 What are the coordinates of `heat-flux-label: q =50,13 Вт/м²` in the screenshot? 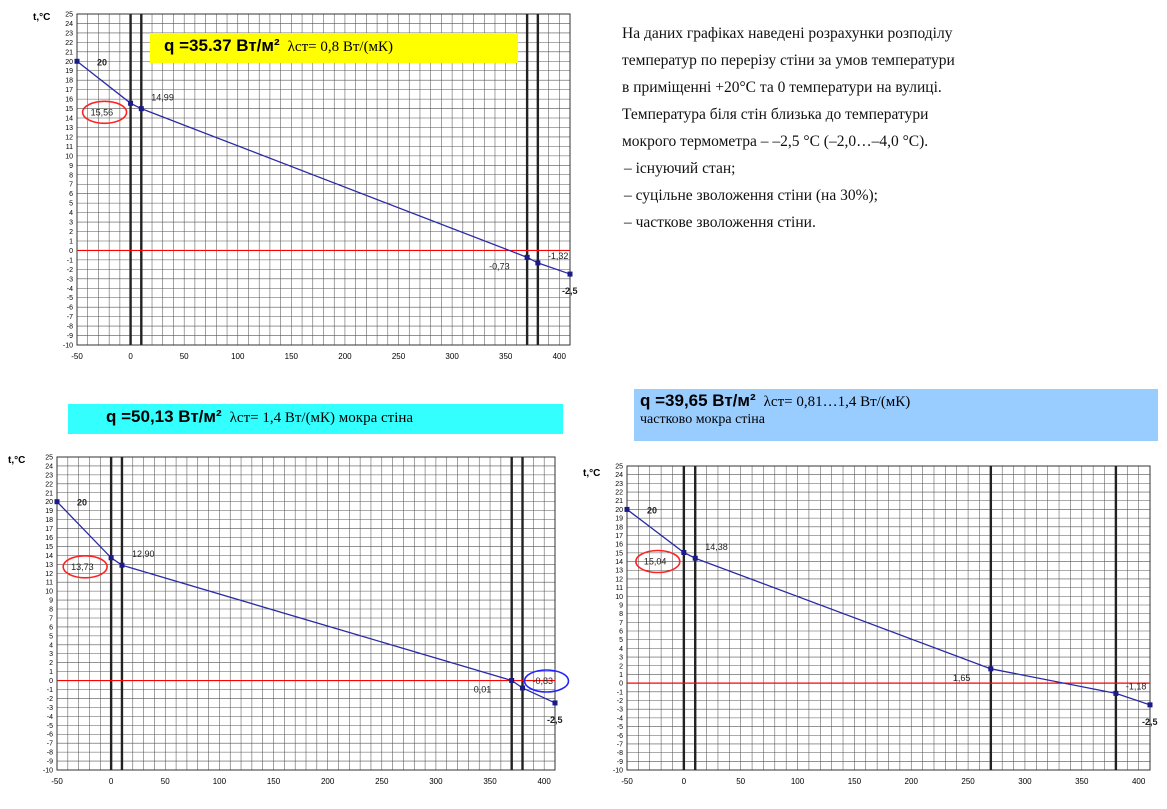 It's located at (164, 416).